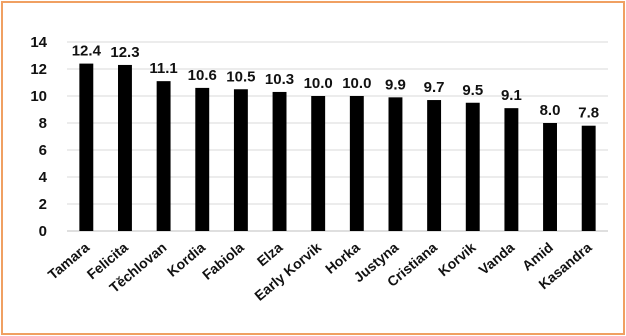 Image resolution: width=626 pixels, height=336 pixels. What do you see at coordinates (550, 177) in the screenshot?
I see `bar-amid` at bounding box center [550, 177].